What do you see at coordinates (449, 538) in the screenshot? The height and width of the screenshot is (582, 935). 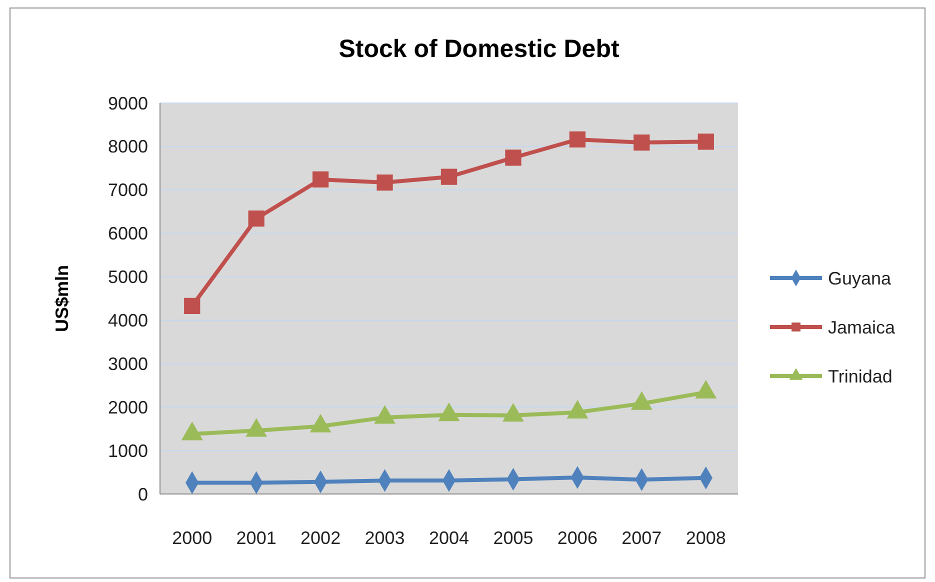 I see `x-tick-label: 2004` at bounding box center [449, 538].